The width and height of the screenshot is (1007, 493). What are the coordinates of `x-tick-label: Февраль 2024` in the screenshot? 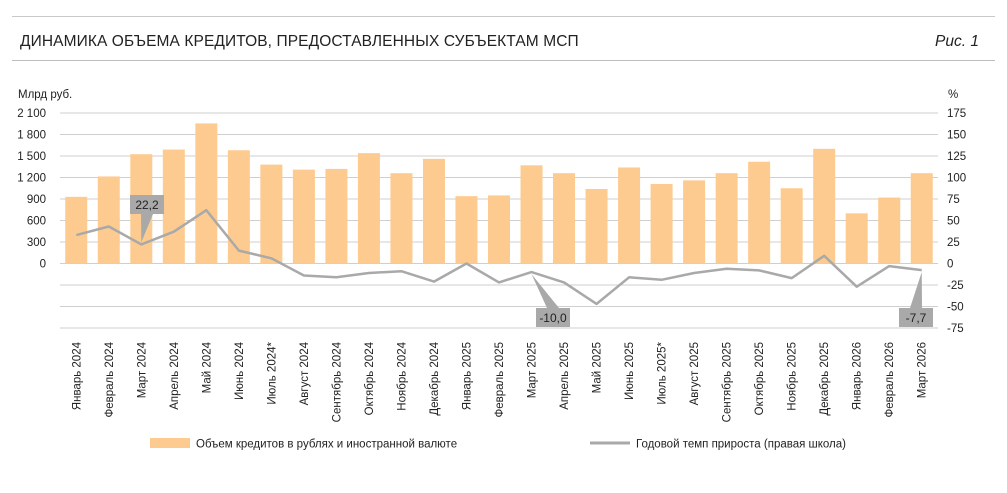 It's located at (110, 379).